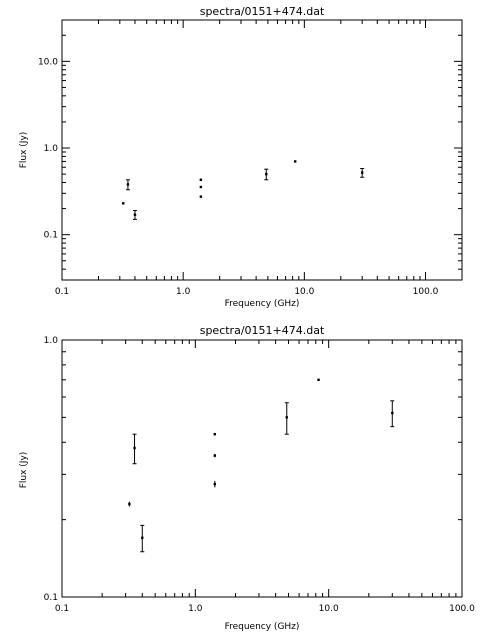 This screenshot has width=480, height=640. Describe the element at coordinates (329, 609) in the screenshot. I see `bottom-x-tick-label: 10.0` at that location.